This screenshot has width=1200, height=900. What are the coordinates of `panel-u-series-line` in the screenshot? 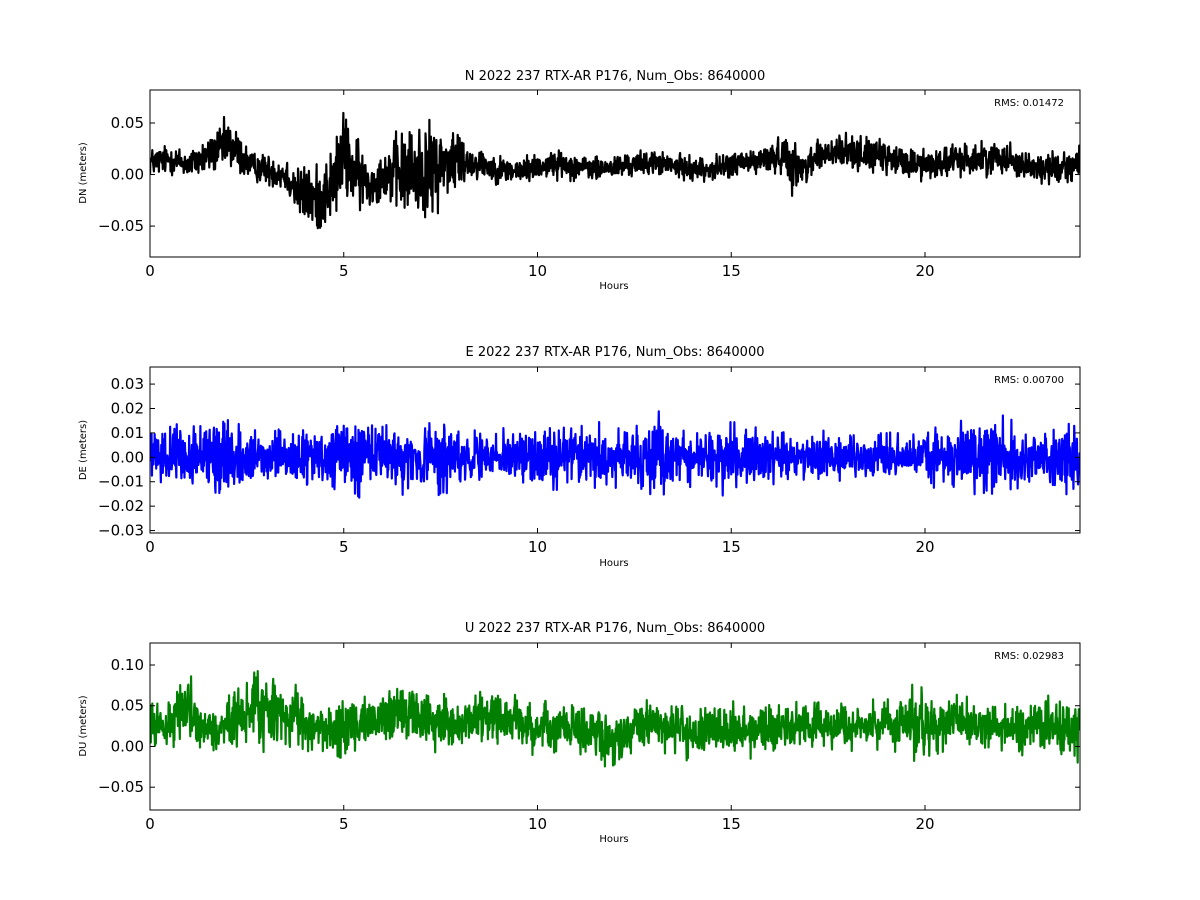 It's located at (615, 719).